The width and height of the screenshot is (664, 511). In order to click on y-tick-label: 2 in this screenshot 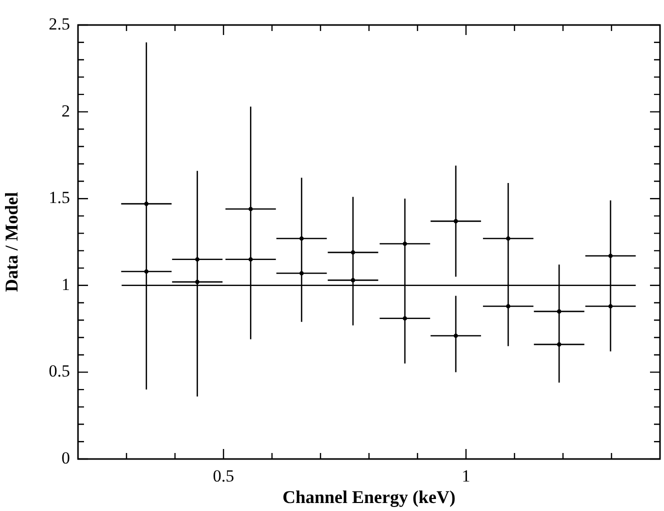, I will do `click(66, 110)`.